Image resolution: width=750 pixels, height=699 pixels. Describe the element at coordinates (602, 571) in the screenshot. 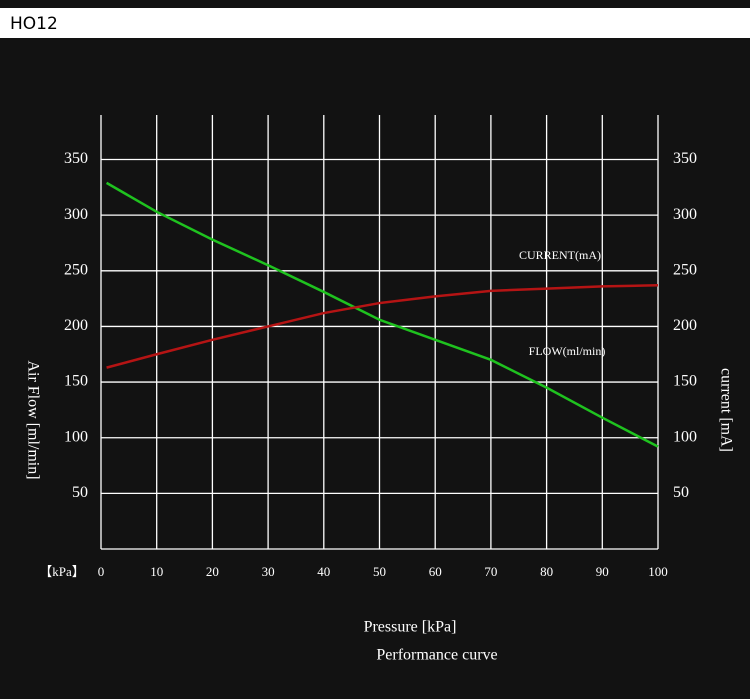

I see `x-tick-label: 90` at that location.